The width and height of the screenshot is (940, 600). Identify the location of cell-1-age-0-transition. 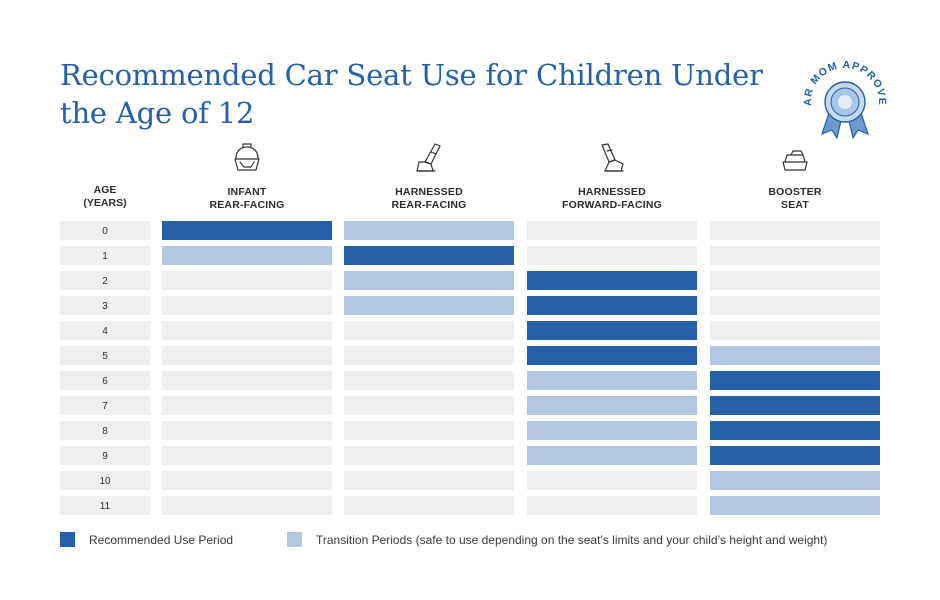
(429, 230).